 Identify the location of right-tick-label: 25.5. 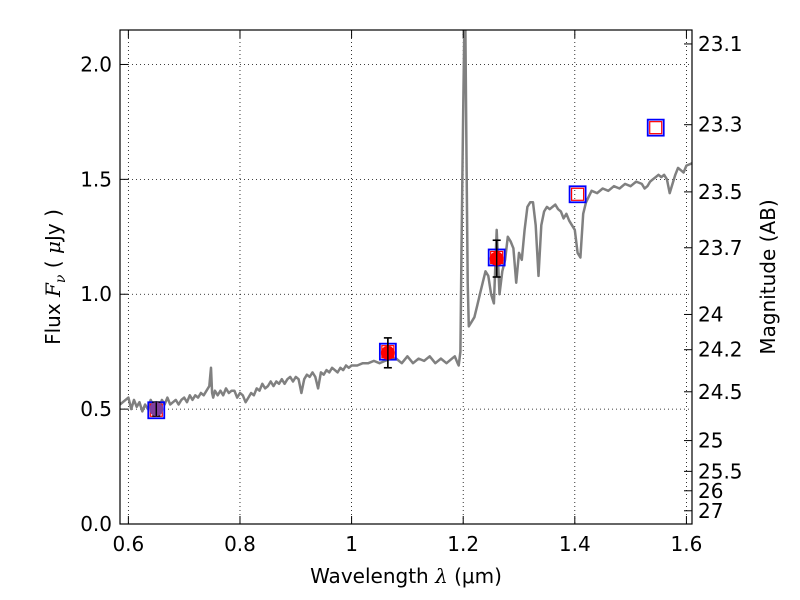
(720, 471).